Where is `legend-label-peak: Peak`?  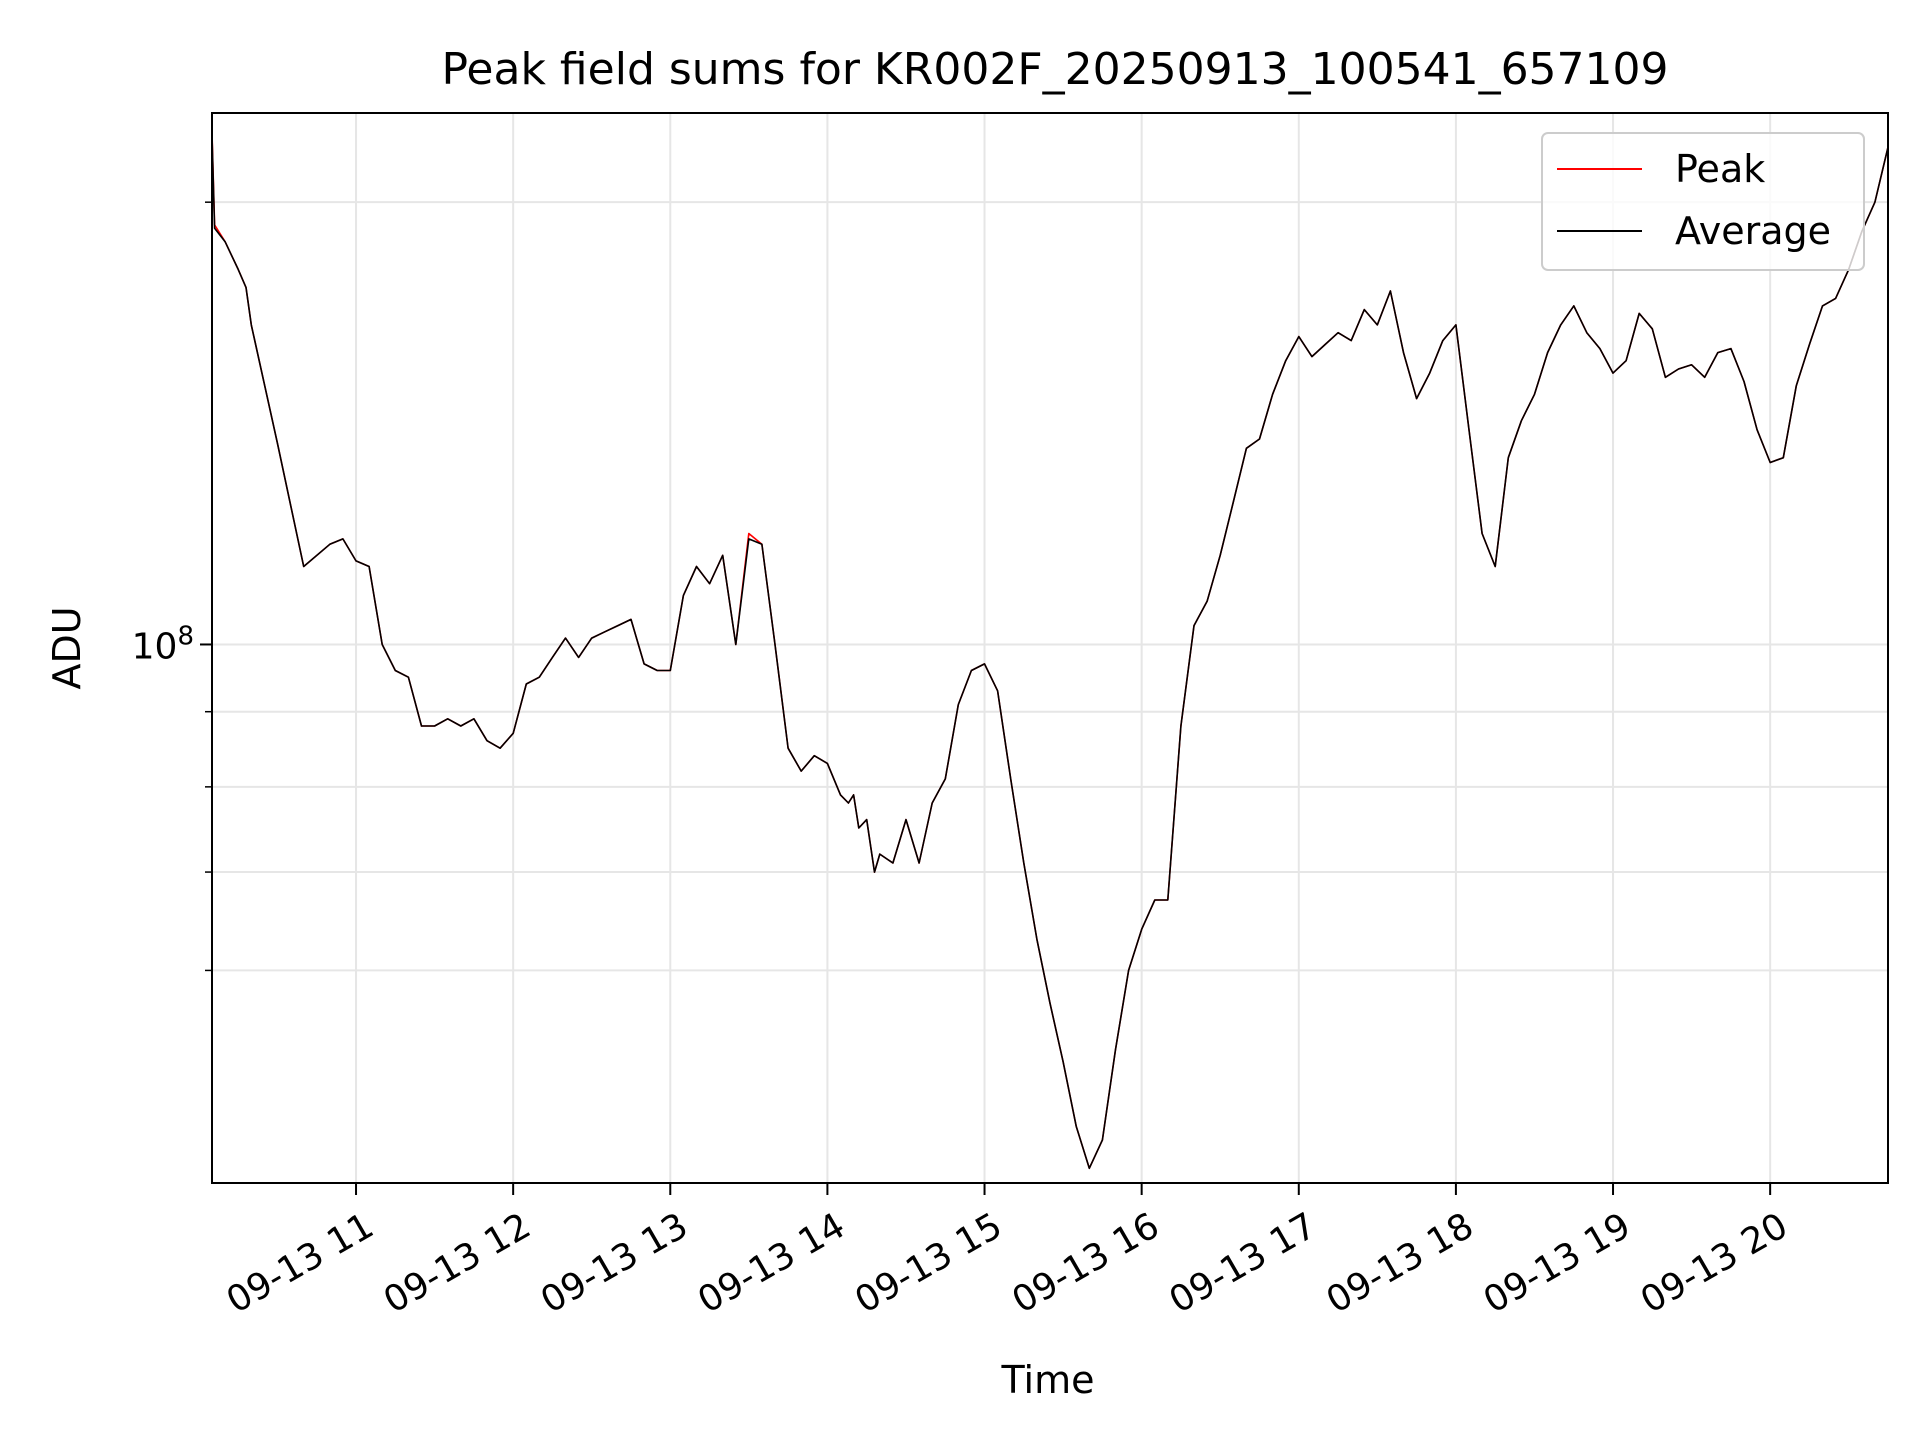 legend-label-peak: Peak is located at coordinates (1720, 169).